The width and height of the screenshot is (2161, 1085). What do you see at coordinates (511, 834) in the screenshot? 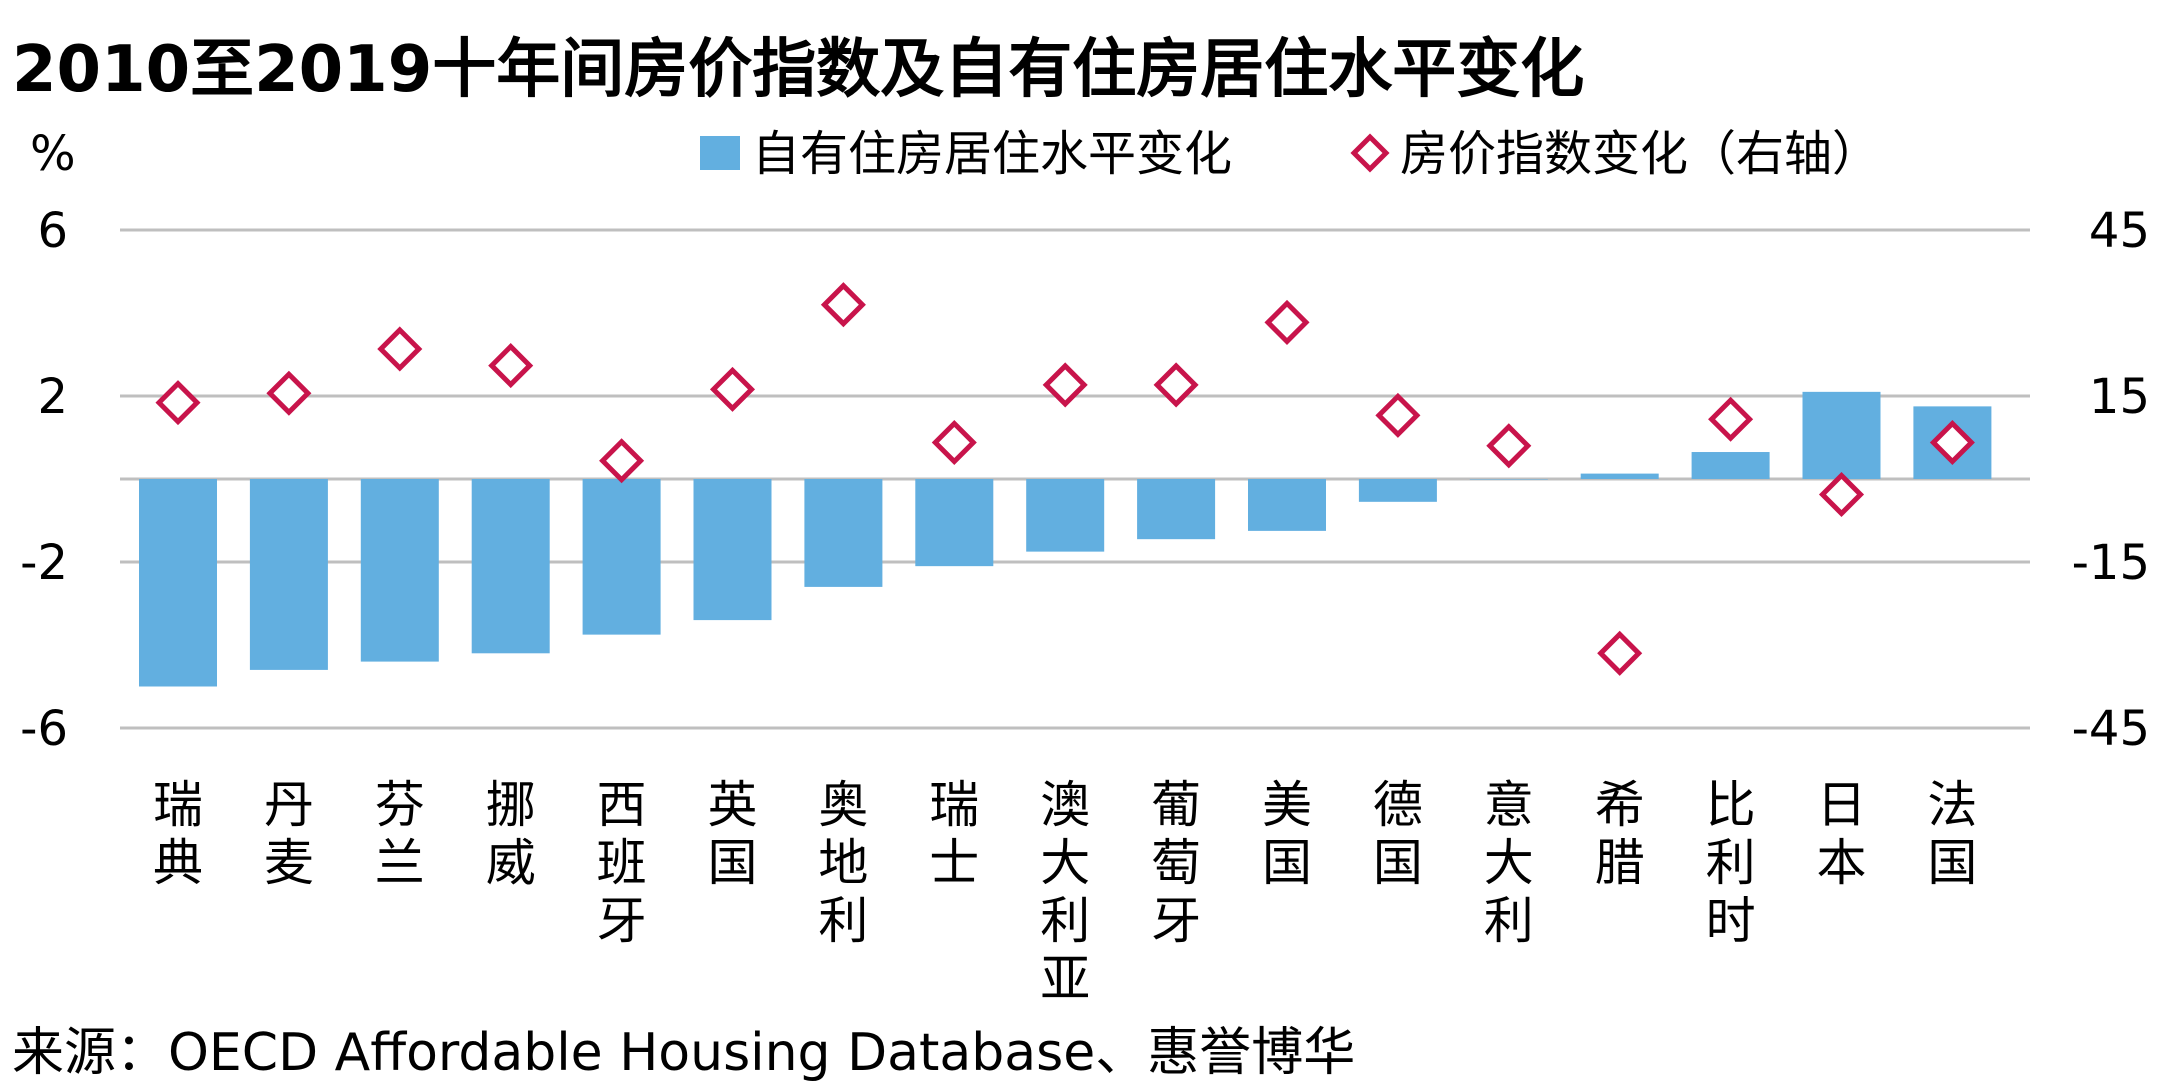
I see `category-label: 挪威` at bounding box center [511, 834].